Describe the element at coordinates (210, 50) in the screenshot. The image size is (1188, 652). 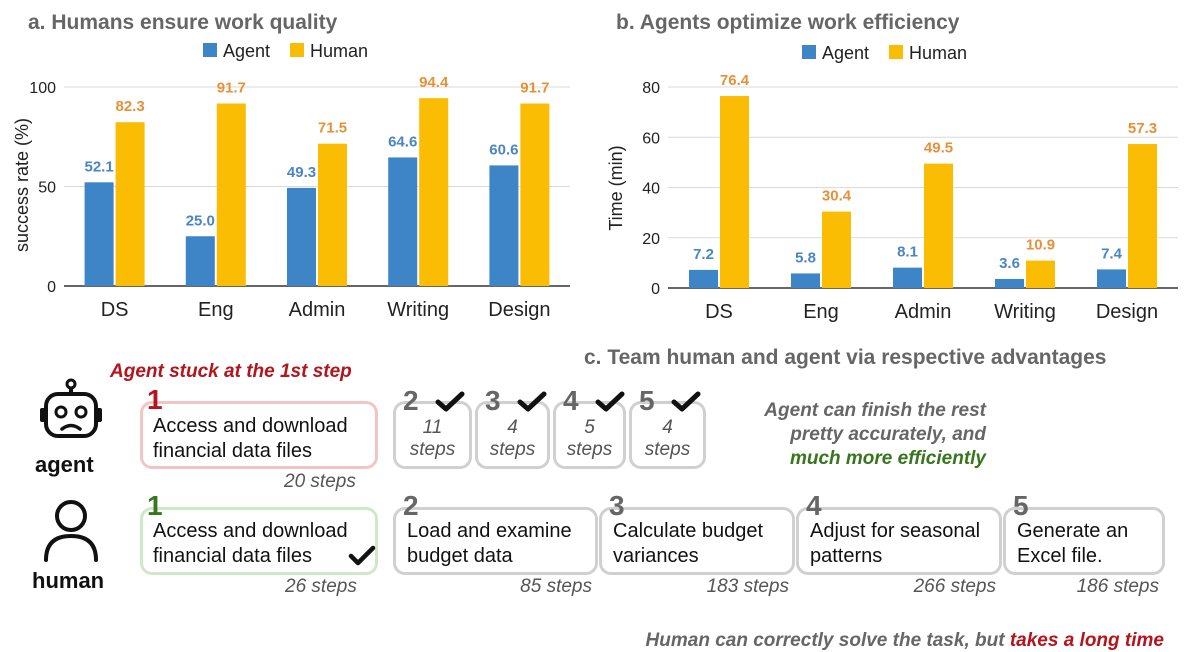
I see `chart-a-legend-agent-swatch` at that location.